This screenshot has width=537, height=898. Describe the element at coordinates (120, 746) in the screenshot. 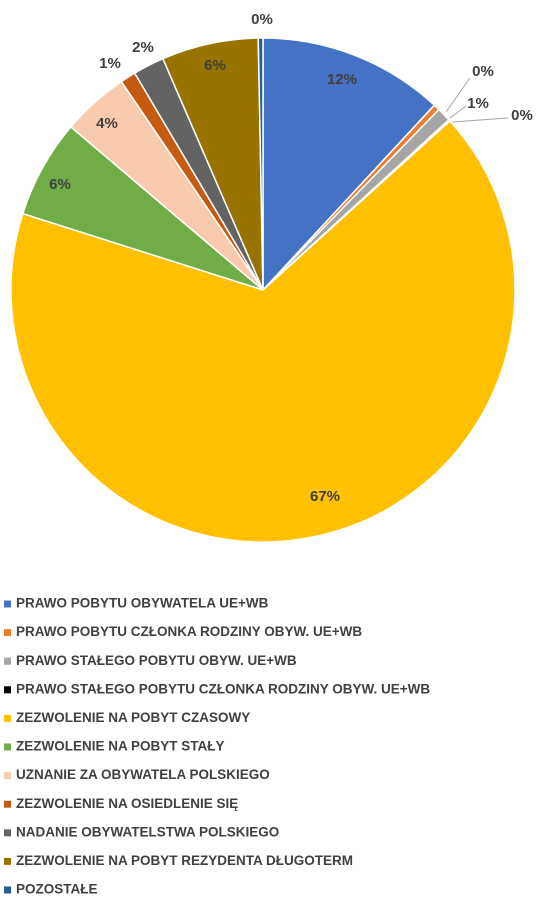

I see `legend-label: ZEZWOLENIE NA POBYT STAŁY` at that location.